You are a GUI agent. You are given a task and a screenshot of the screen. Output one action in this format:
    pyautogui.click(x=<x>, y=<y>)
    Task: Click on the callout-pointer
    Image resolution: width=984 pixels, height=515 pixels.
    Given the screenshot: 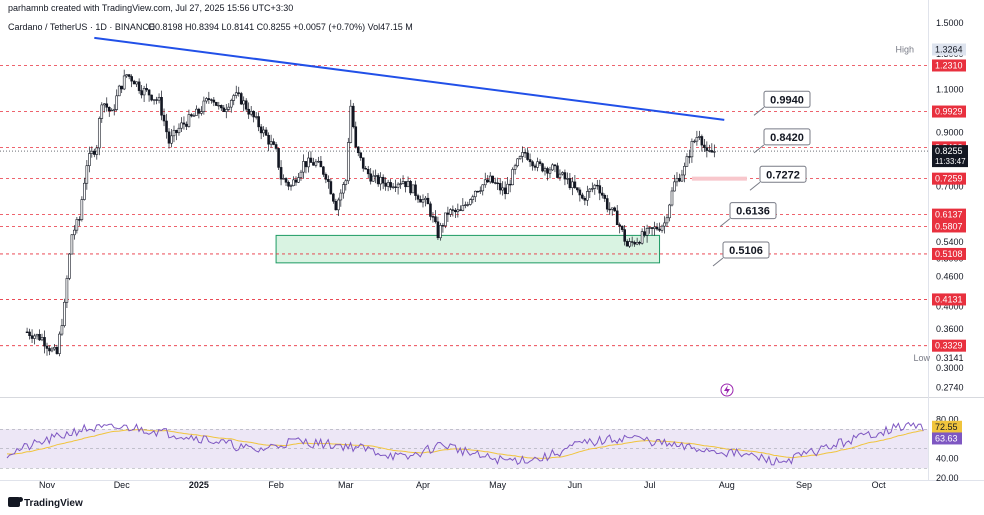 What is the action you would take?
    pyautogui.click(x=718, y=262)
    